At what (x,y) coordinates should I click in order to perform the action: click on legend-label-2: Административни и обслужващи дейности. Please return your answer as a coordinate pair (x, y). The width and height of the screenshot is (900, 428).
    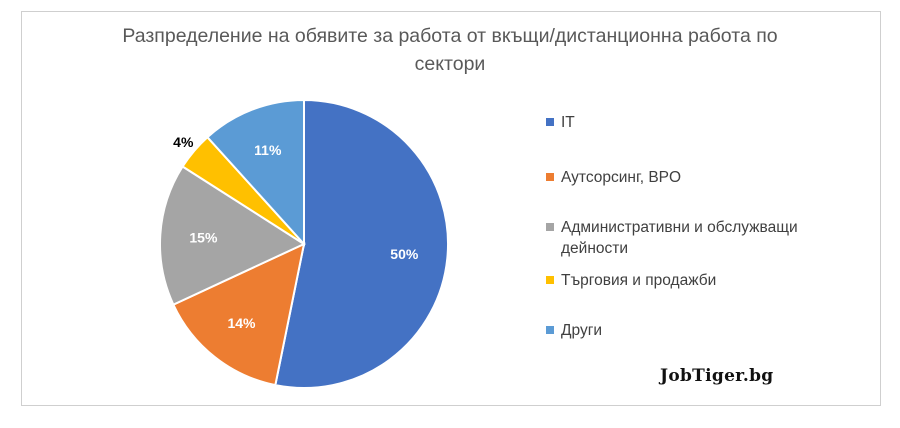
    Looking at the image, I should click on (691, 238).